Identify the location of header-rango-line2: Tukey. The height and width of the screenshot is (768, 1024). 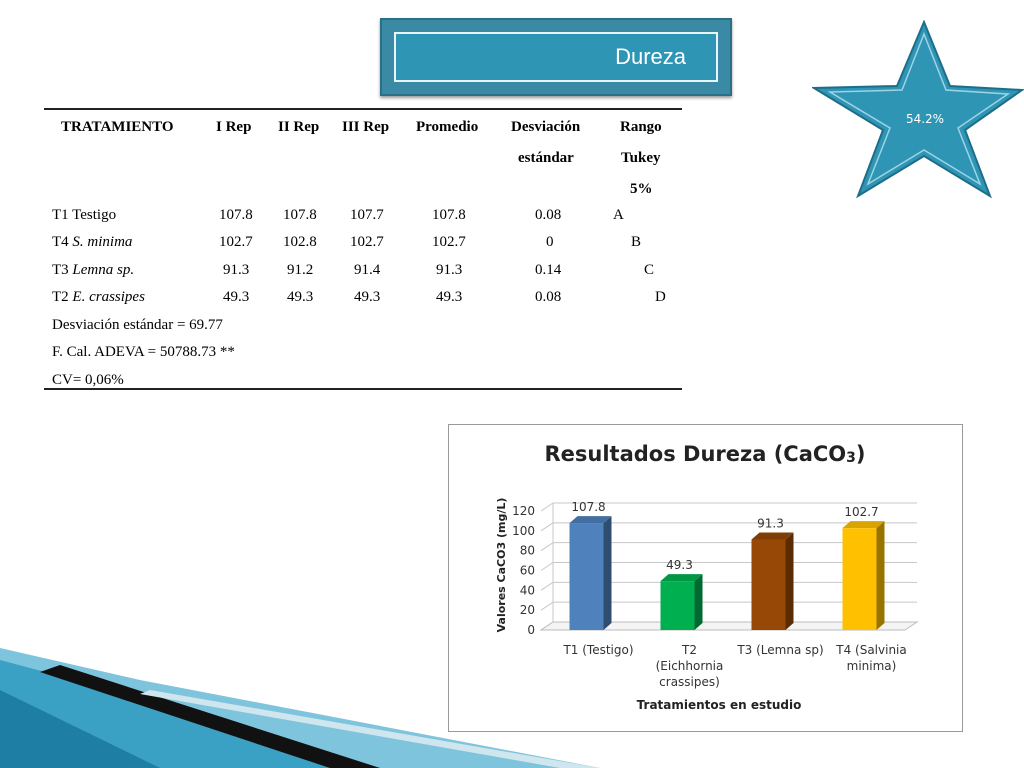
(641, 158).